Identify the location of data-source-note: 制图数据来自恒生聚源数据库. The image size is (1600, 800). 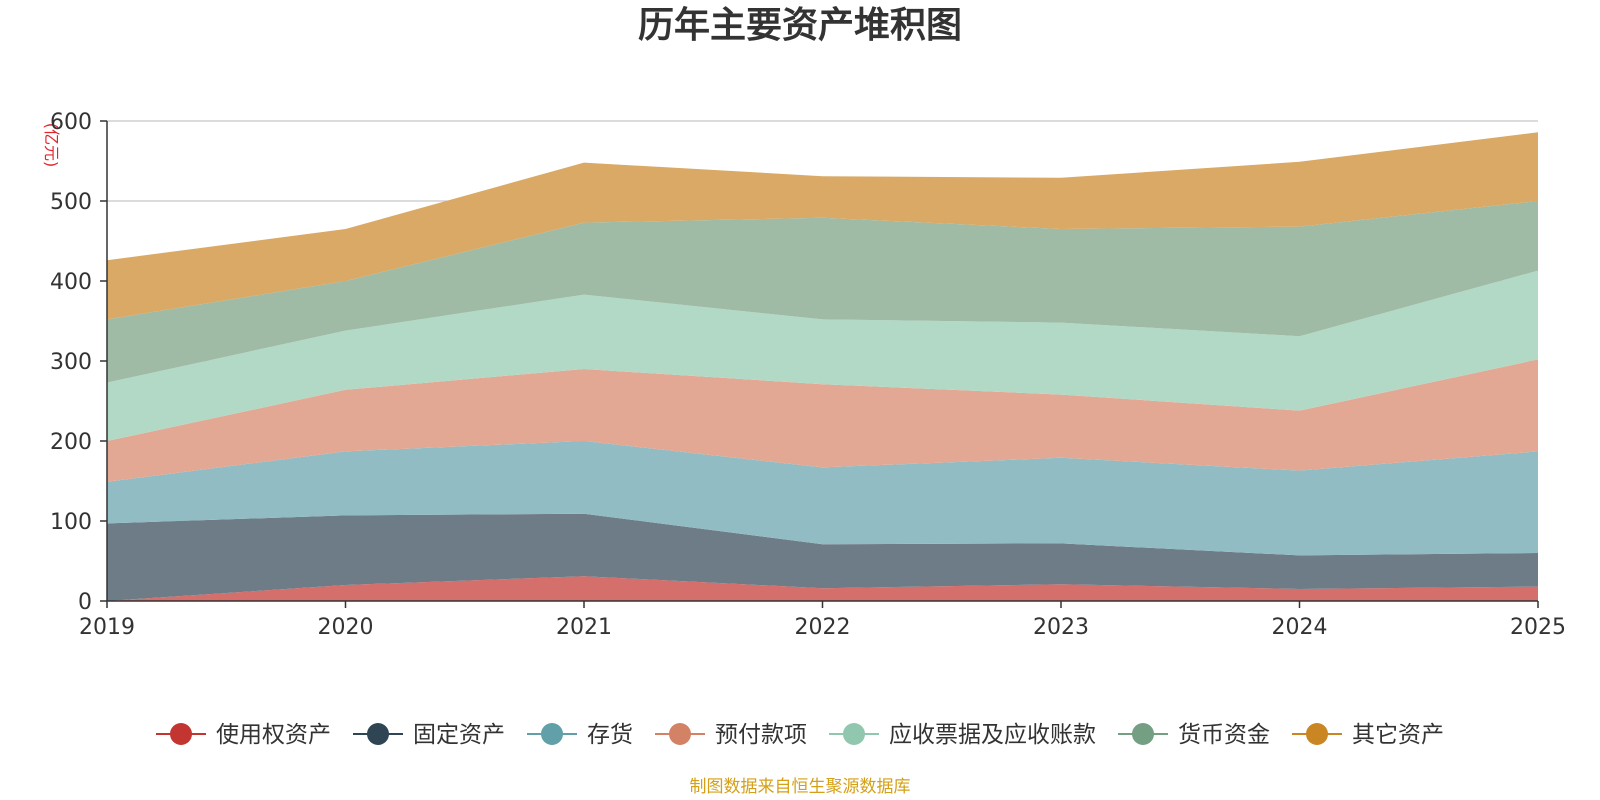
(800, 787).